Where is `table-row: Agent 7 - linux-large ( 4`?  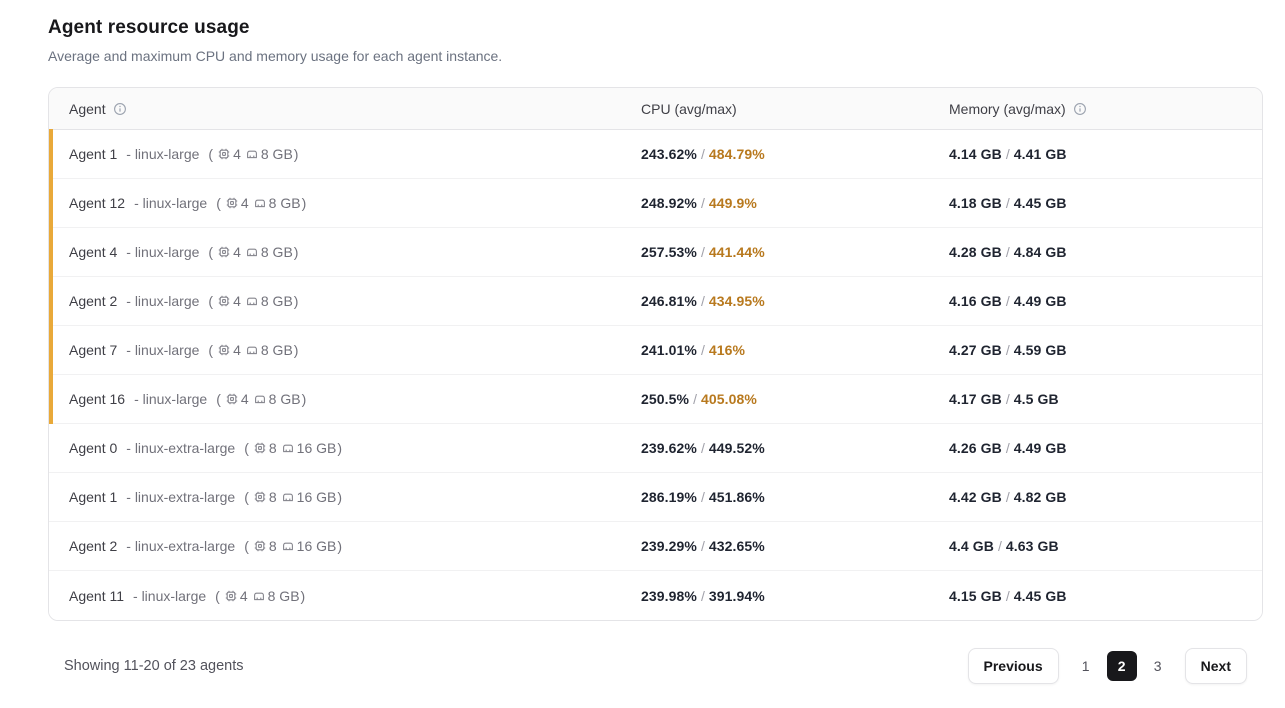 table-row: Agent 7 - linux-large ( 4 is located at coordinates (655, 350).